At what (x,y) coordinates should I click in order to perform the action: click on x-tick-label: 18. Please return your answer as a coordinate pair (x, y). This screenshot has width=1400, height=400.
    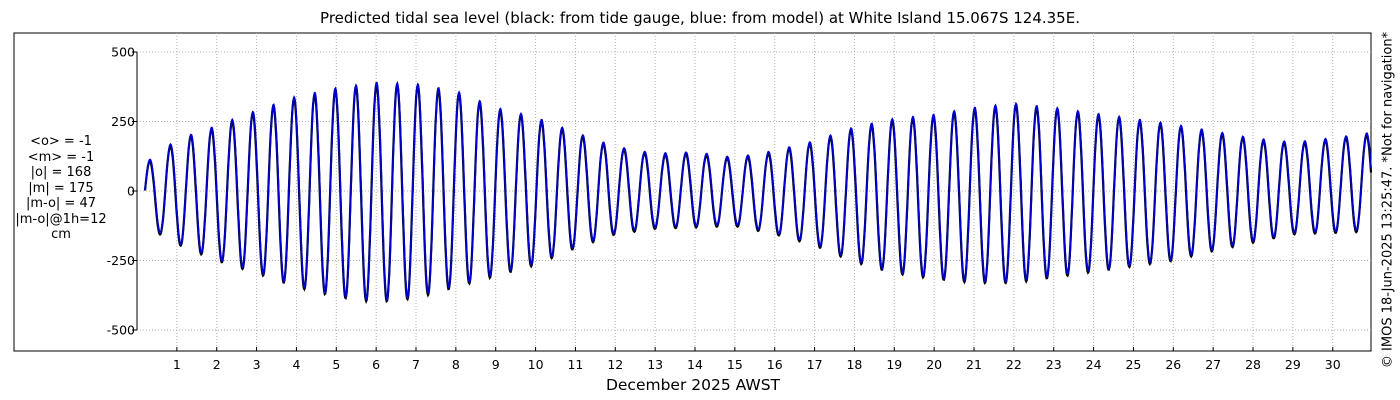
    Looking at the image, I should click on (854, 364).